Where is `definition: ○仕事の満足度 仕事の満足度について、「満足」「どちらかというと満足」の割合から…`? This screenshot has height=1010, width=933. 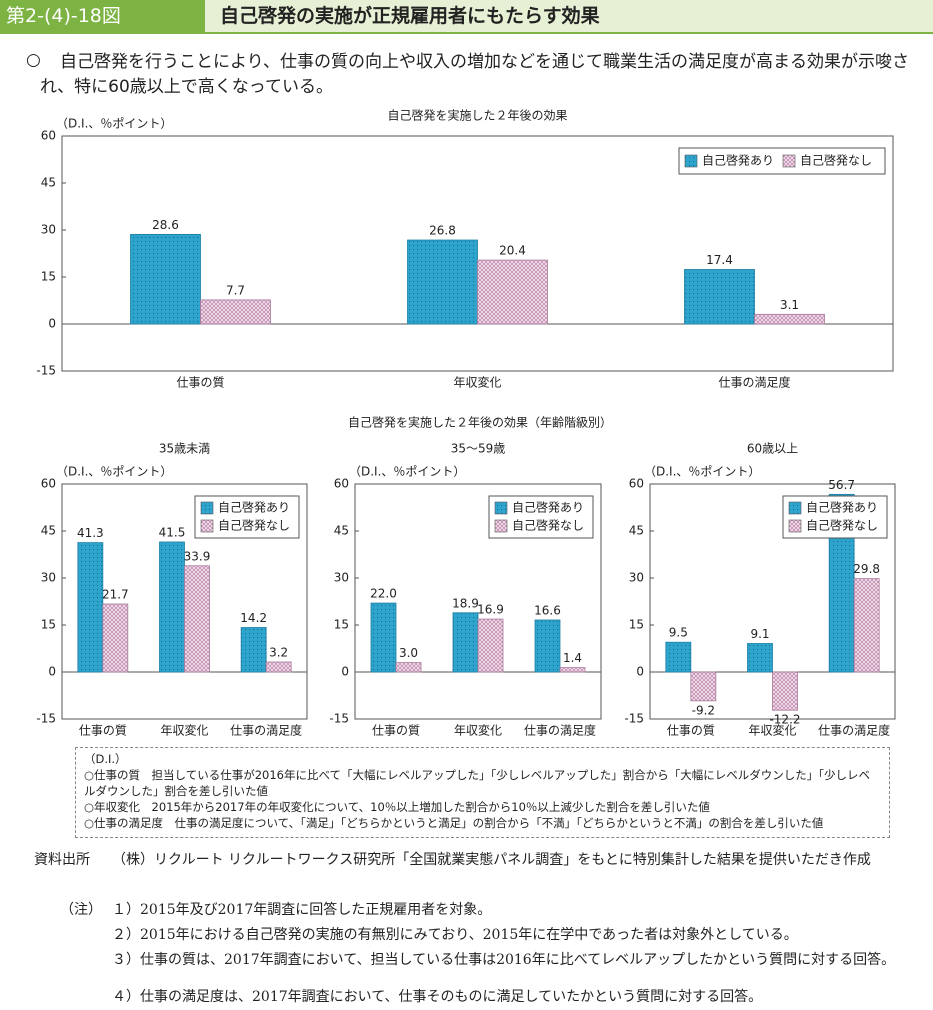 definition: ○仕事の満足度 仕事の満足度について、「満足」「どちらかというと満足」の割合から… is located at coordinates (454, 823).